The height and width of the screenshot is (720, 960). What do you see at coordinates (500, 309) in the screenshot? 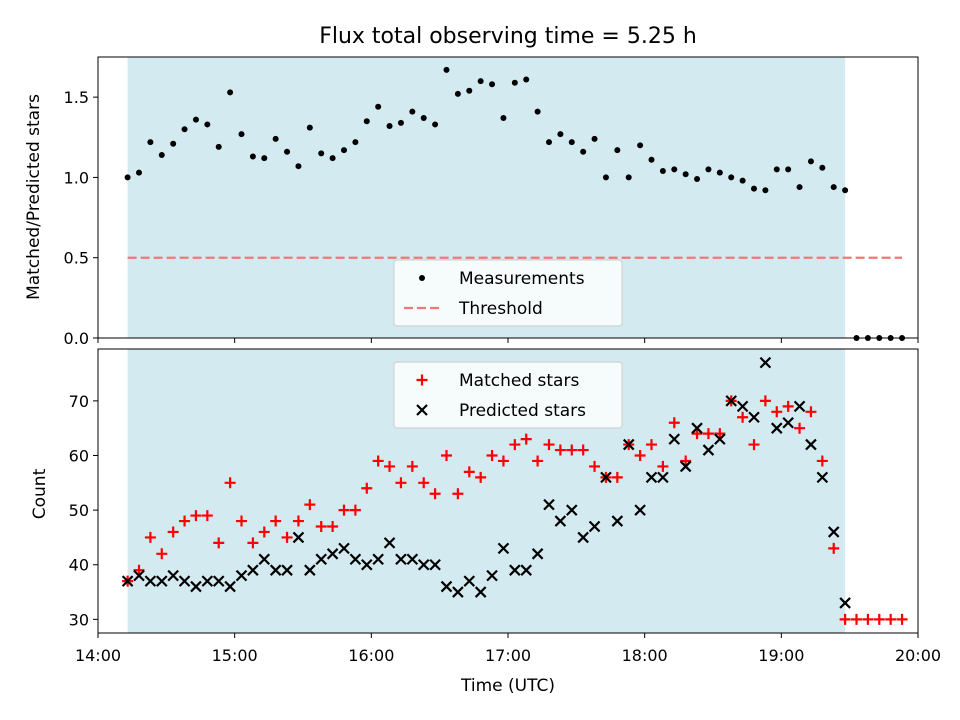
I see `legend-label: Threshold` at bounding box center [500, 309].